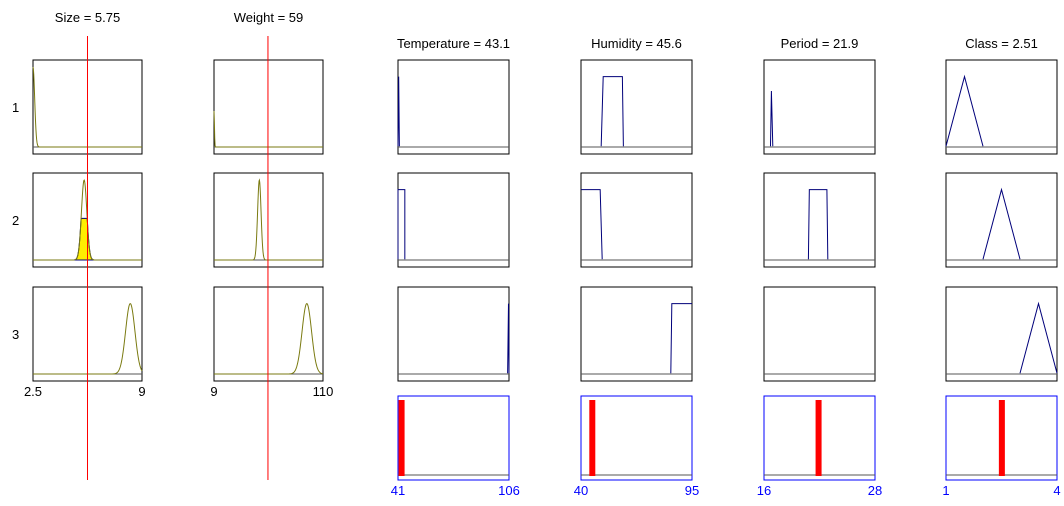  I want to click on output-1-rule-3-panel, so click(453, 334).